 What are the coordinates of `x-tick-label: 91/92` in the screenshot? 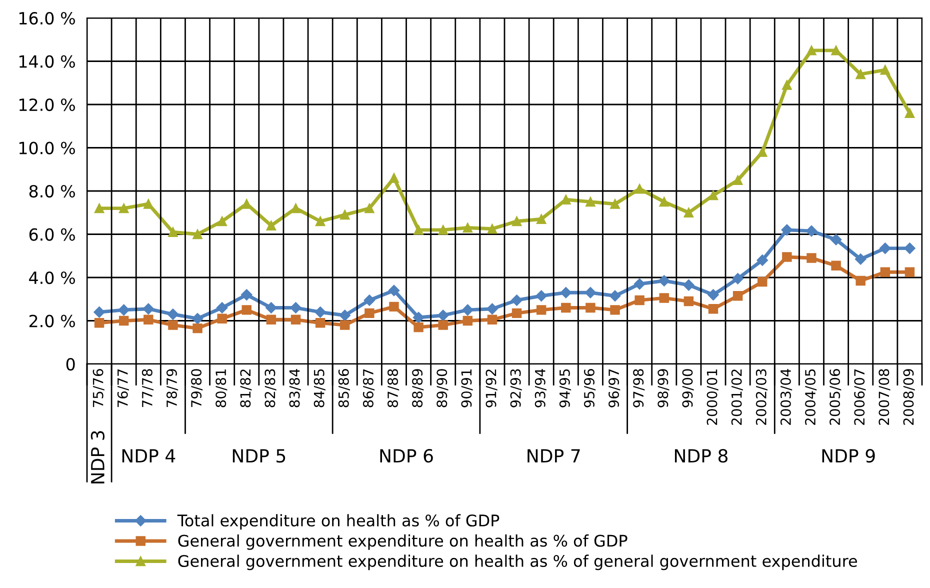 It's located at (492, 389).